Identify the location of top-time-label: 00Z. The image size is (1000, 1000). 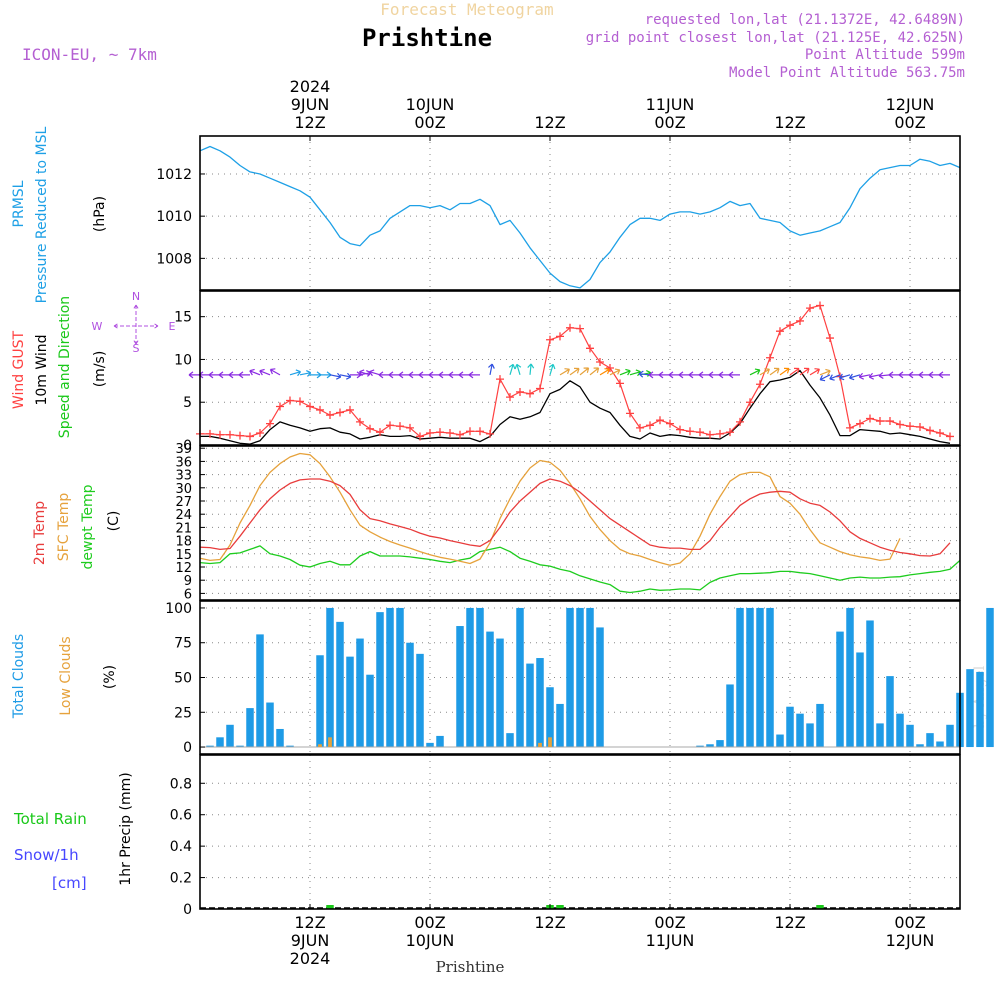
(669, 122).